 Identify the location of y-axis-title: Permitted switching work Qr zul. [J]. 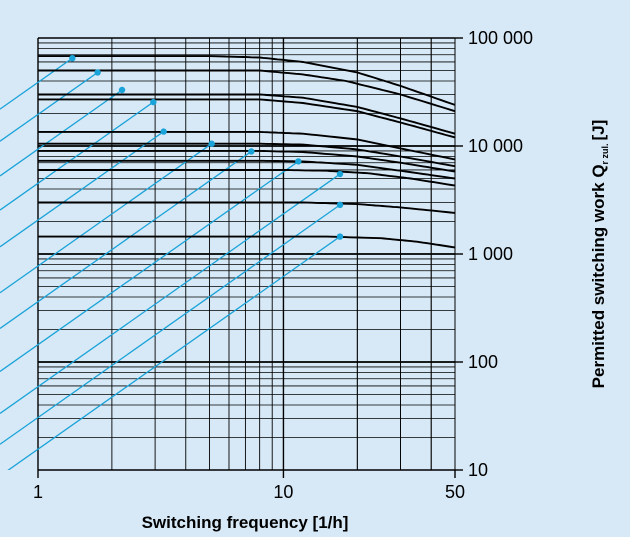
(599, 254).